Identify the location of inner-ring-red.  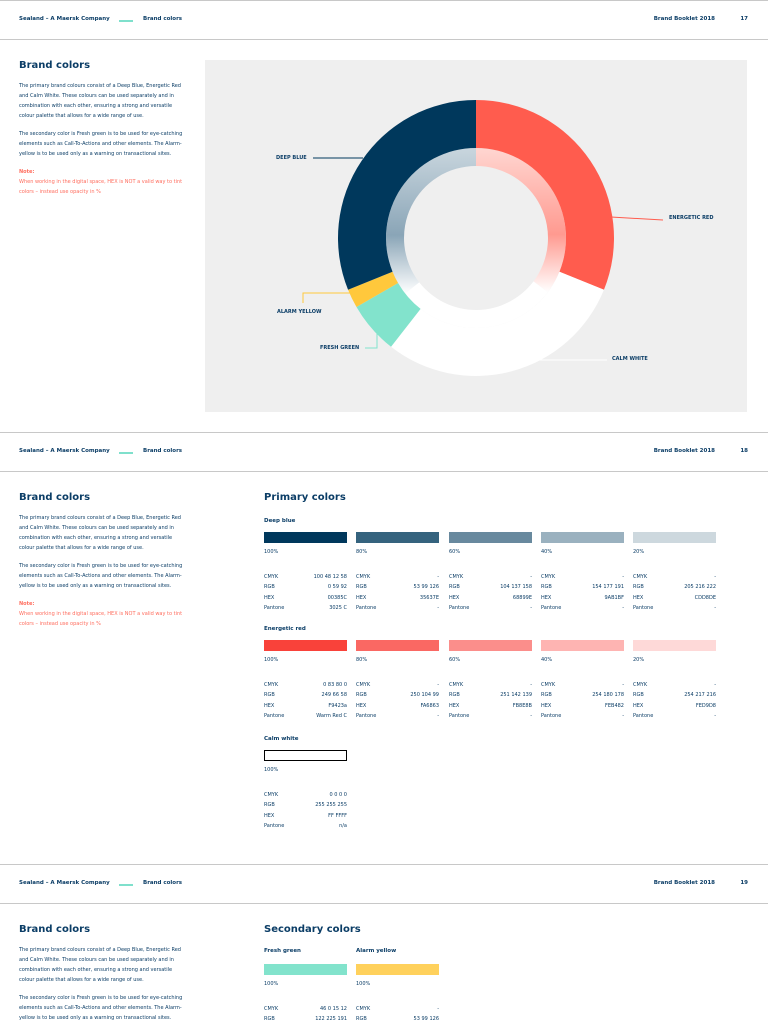
(521, 220).